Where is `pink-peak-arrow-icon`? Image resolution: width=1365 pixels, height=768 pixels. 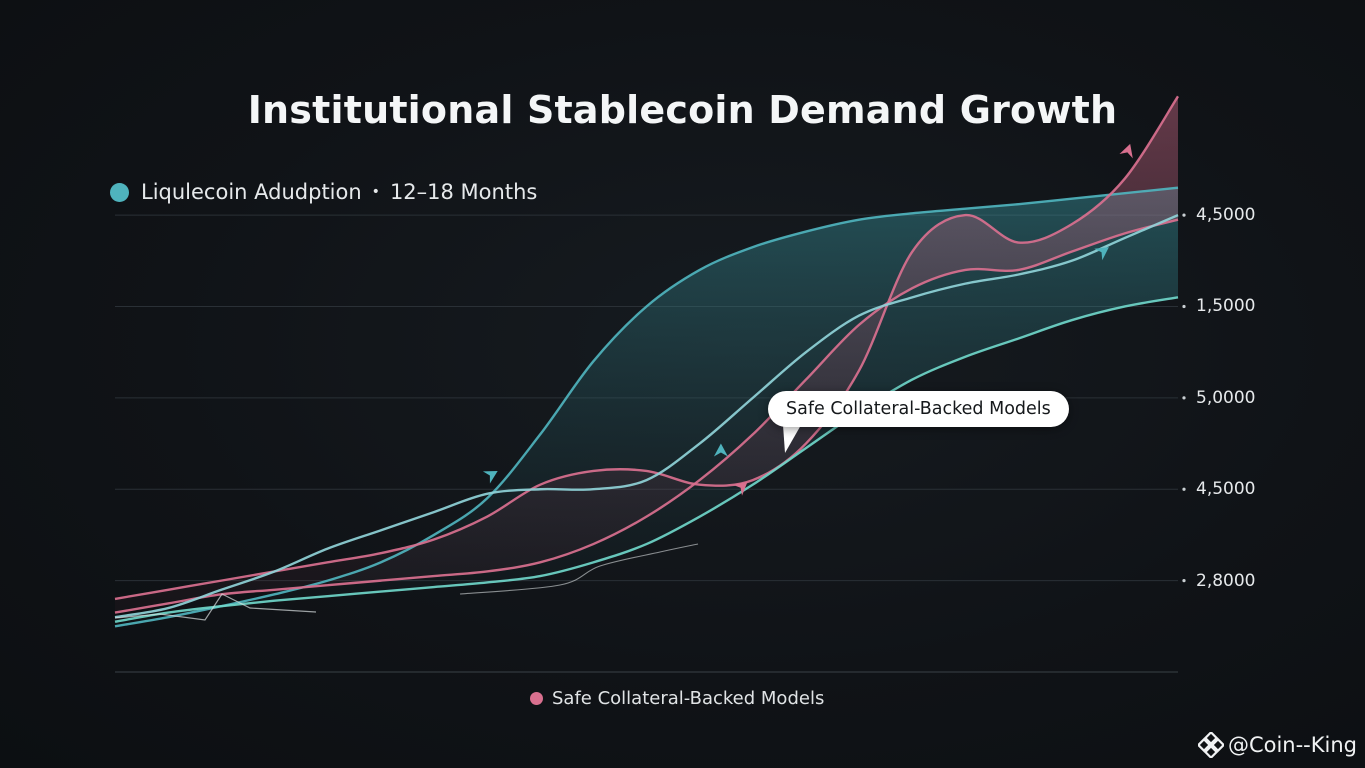 pink-peak-arrow-icon is located at coordinates (1126, 151).